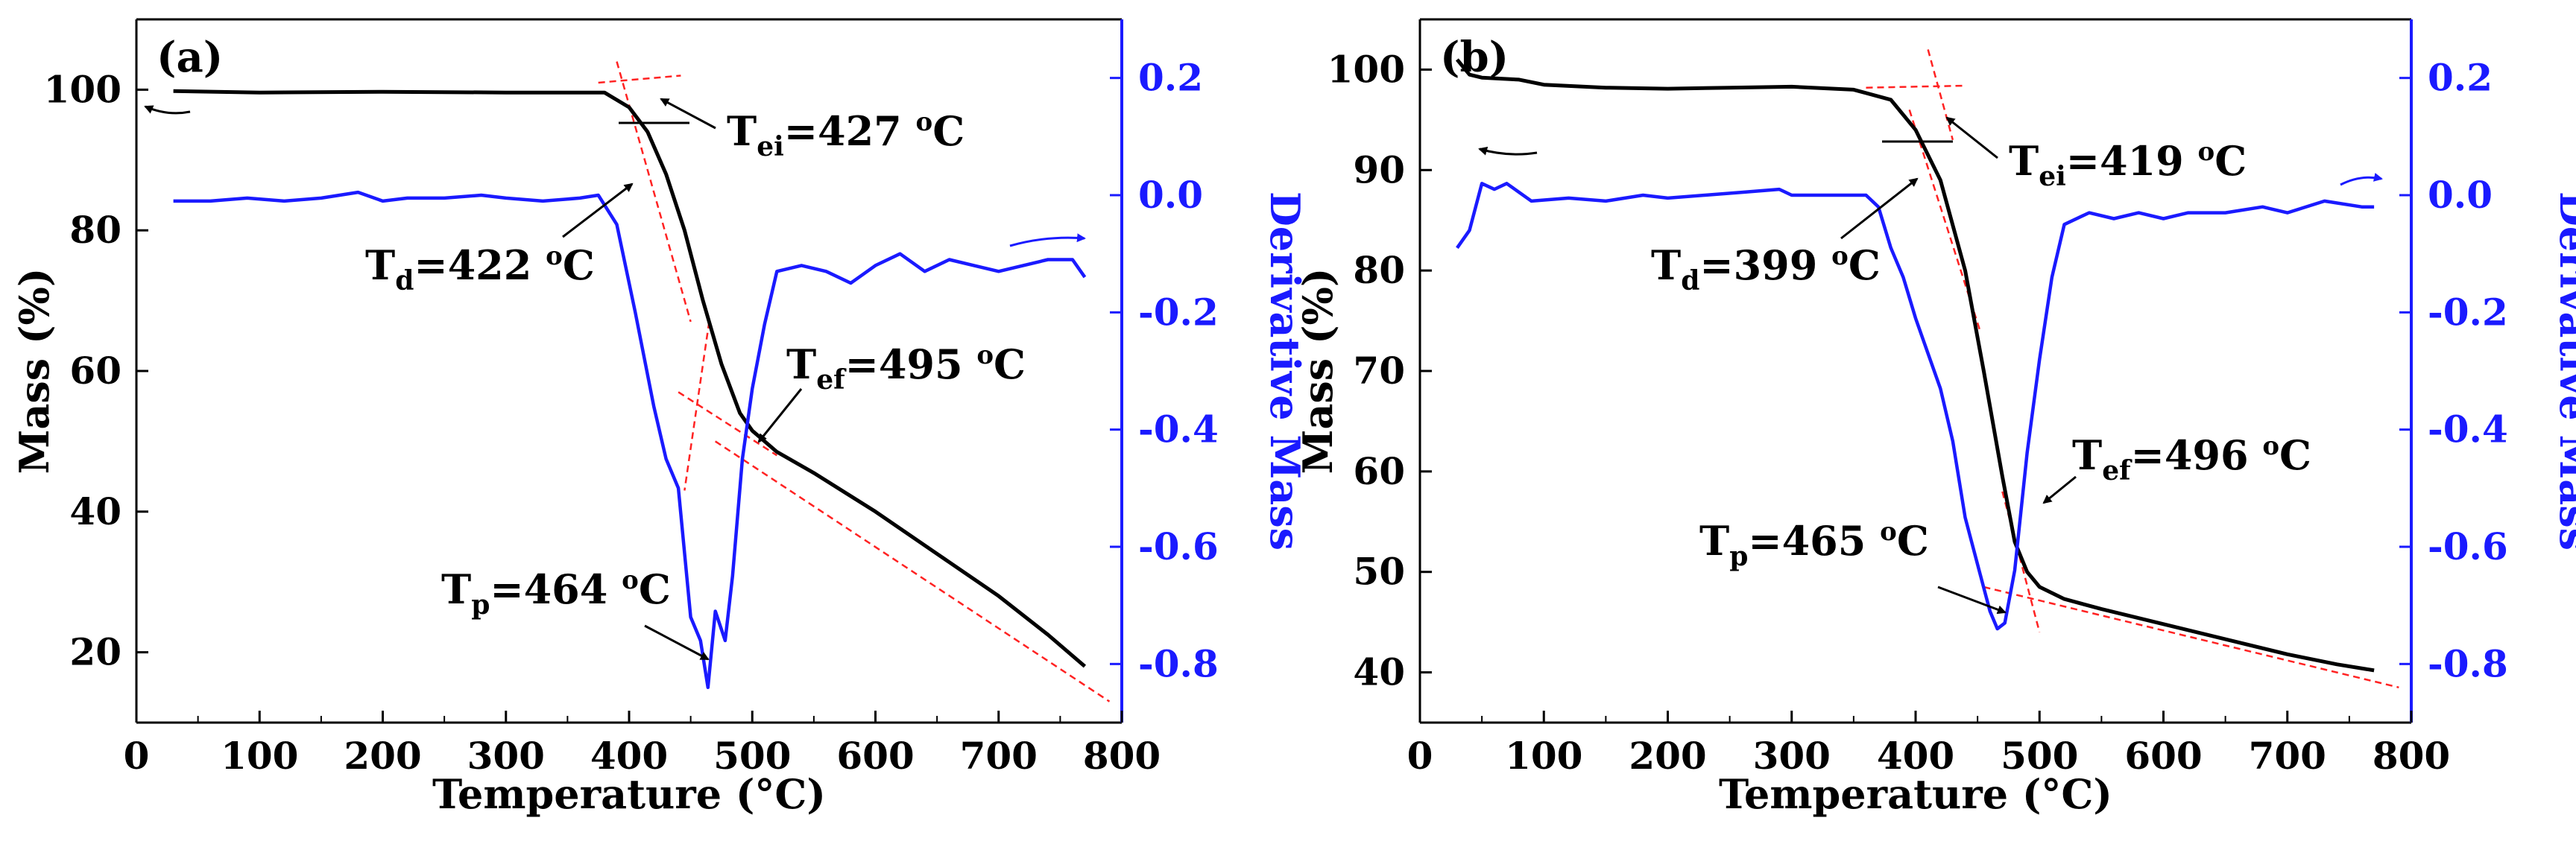 This screenshot has width=2576, height=847. What do you see at coordinates (382, 756) in the screenshot?
I see `x-tick-label: 200` at bounding box center [382, 756].